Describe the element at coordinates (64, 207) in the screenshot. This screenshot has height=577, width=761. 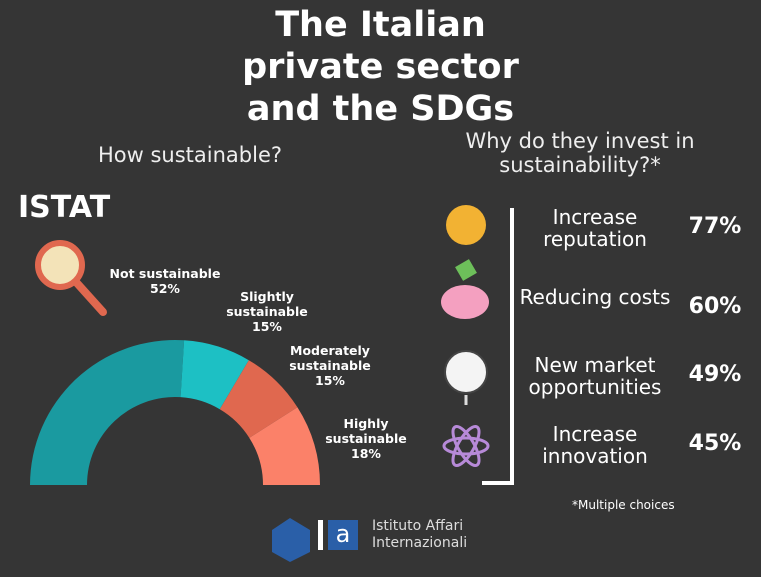
I see `source: ISTAT` at that location.